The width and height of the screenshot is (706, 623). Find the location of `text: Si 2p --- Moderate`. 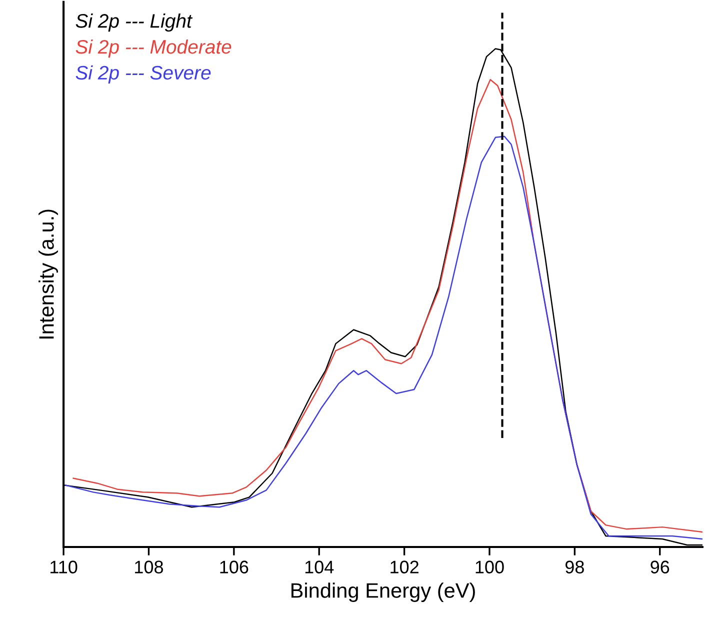

text: Si 2p --- Moderate is located at coordinates (154, 48).